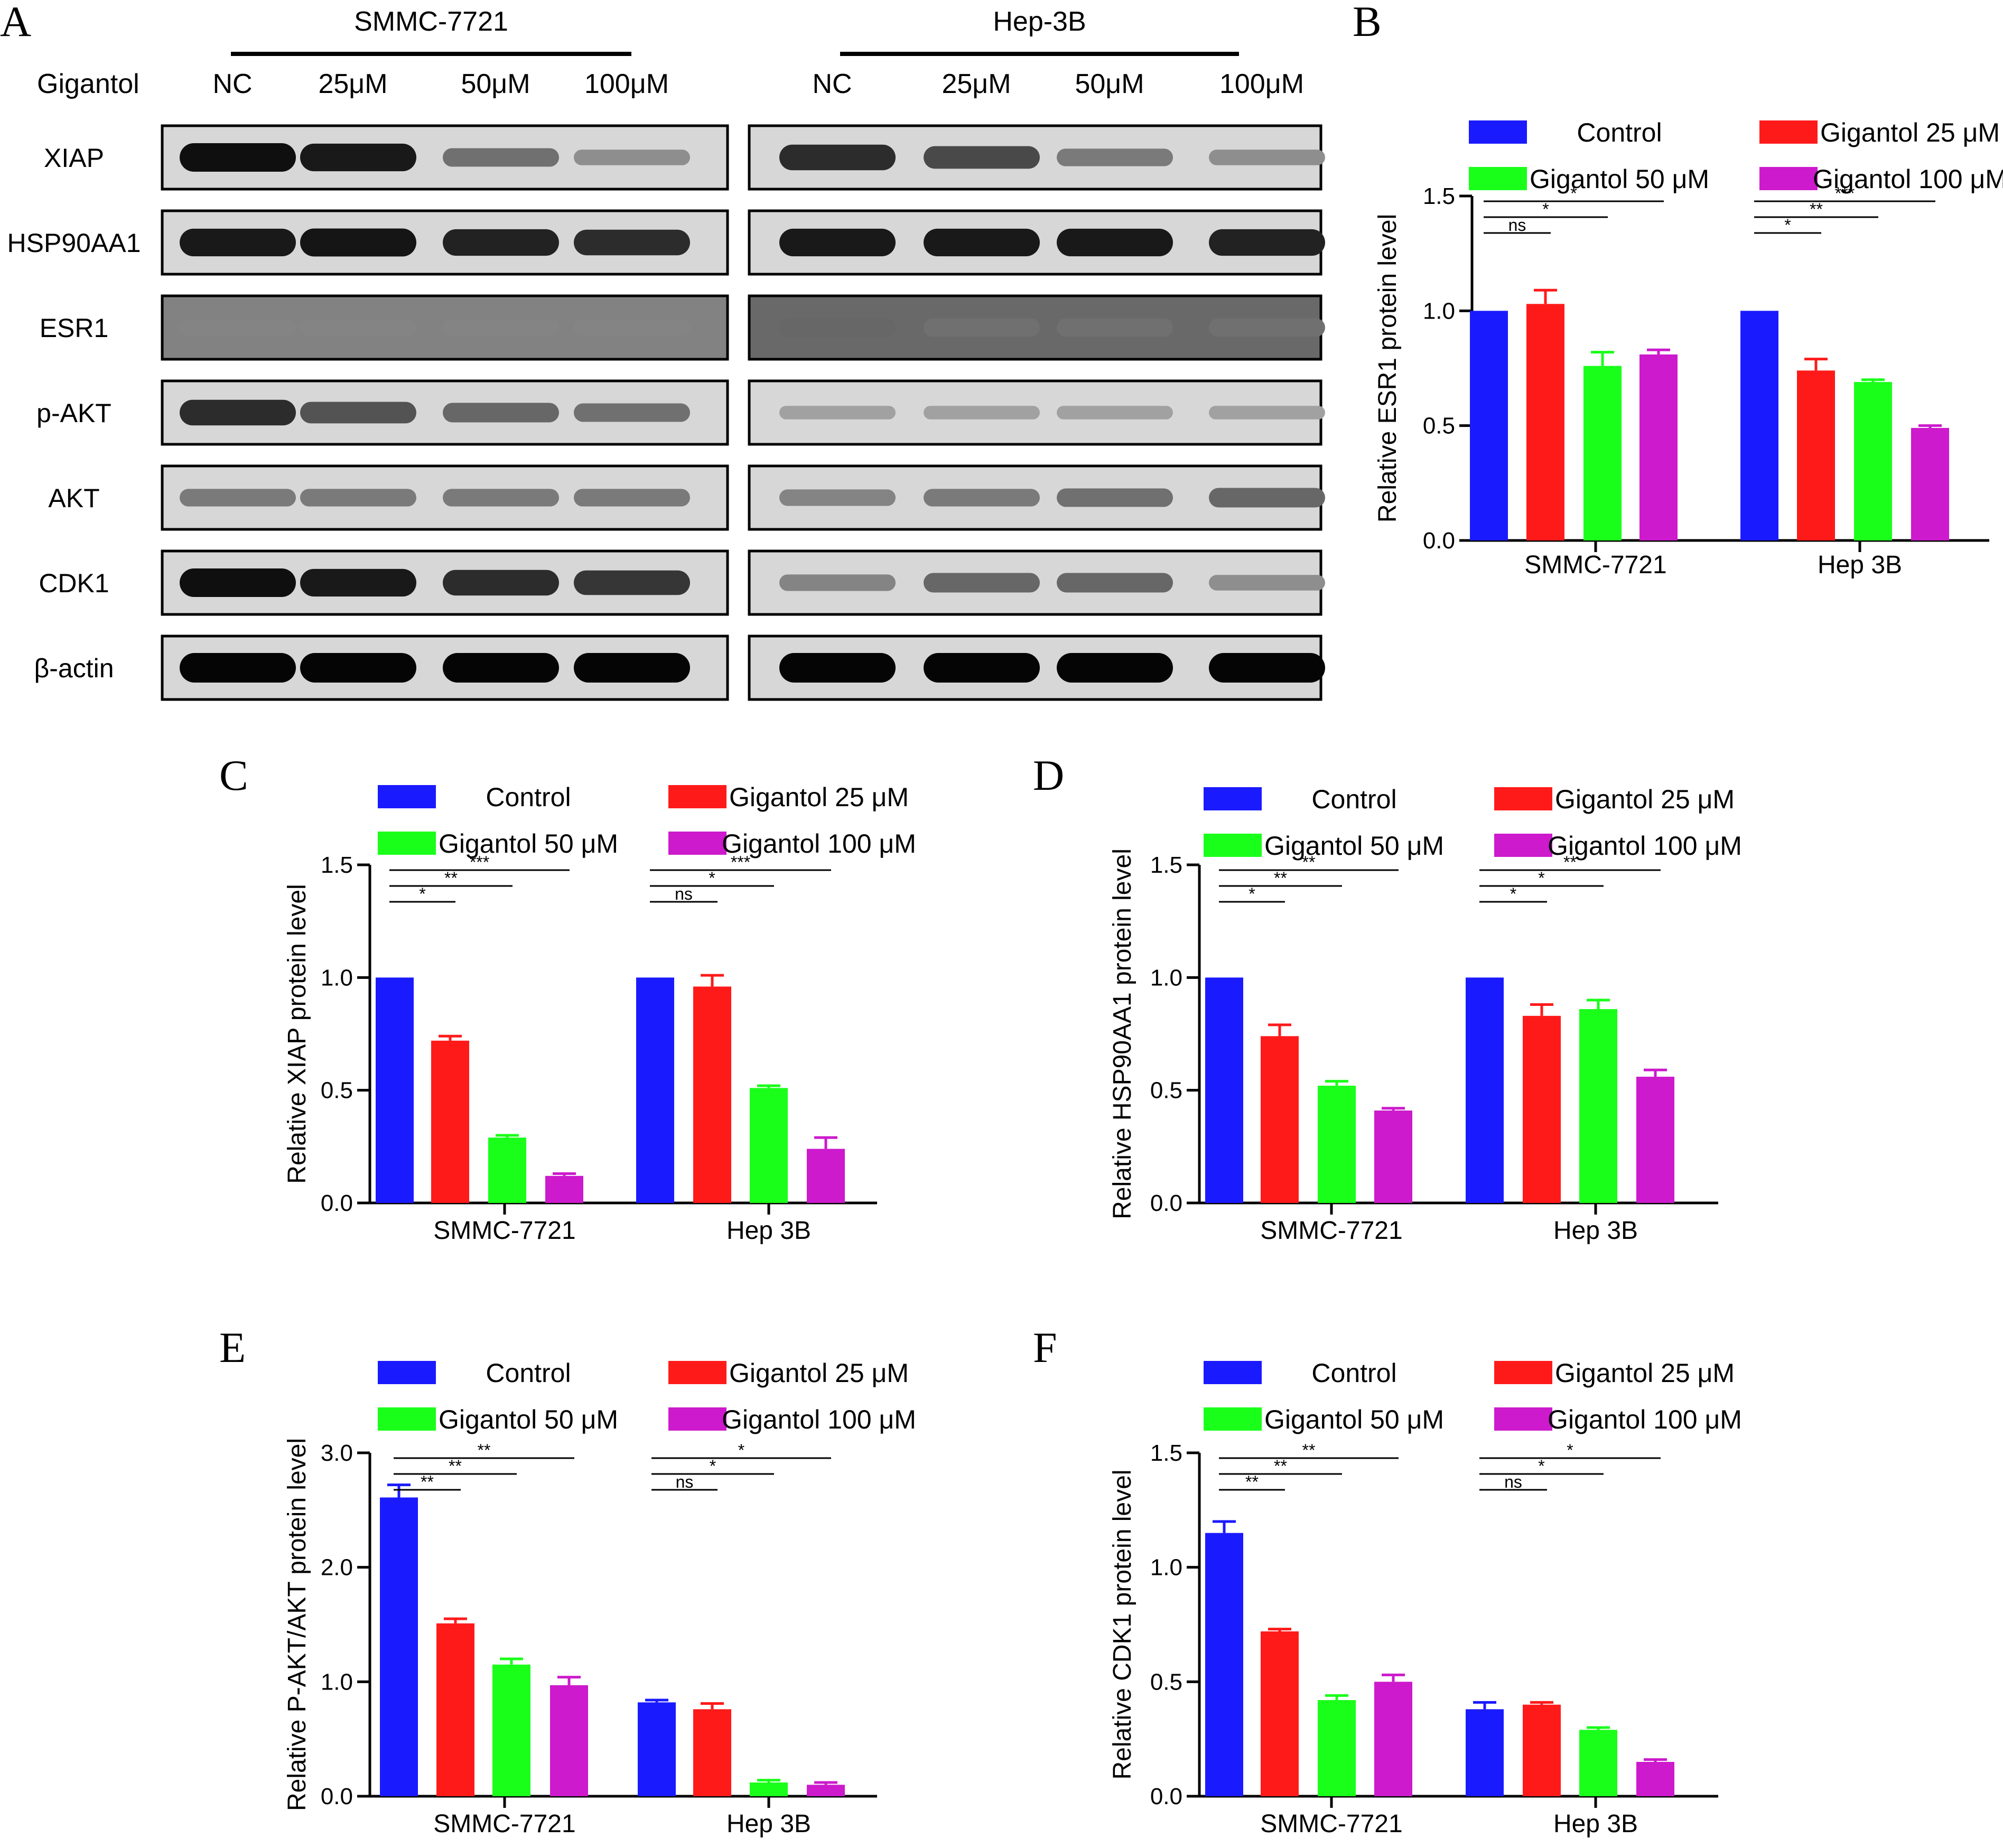  Describe the element at coordinates (1122, 1033) in the screenshot. I see `y-axis-label: Relative HSP90AA1 protein level` at that location.